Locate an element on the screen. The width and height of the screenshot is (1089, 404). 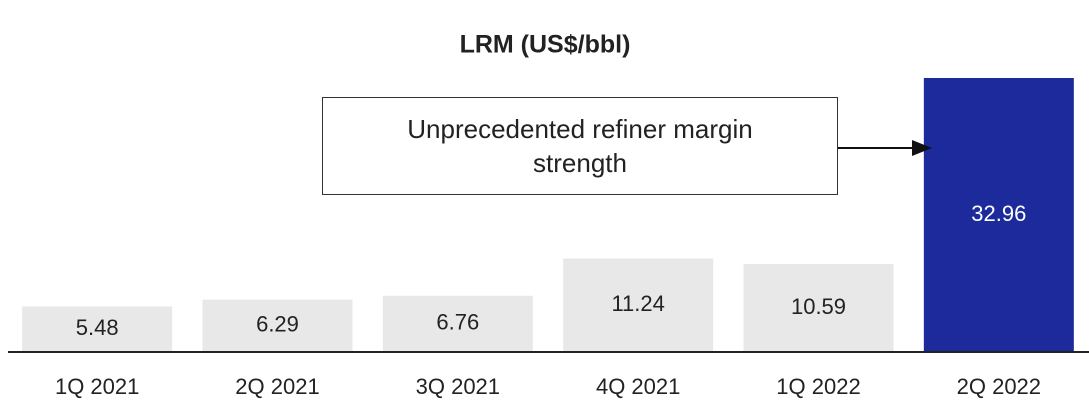
value-label: 6.76 is located at coordinates (457, 322).